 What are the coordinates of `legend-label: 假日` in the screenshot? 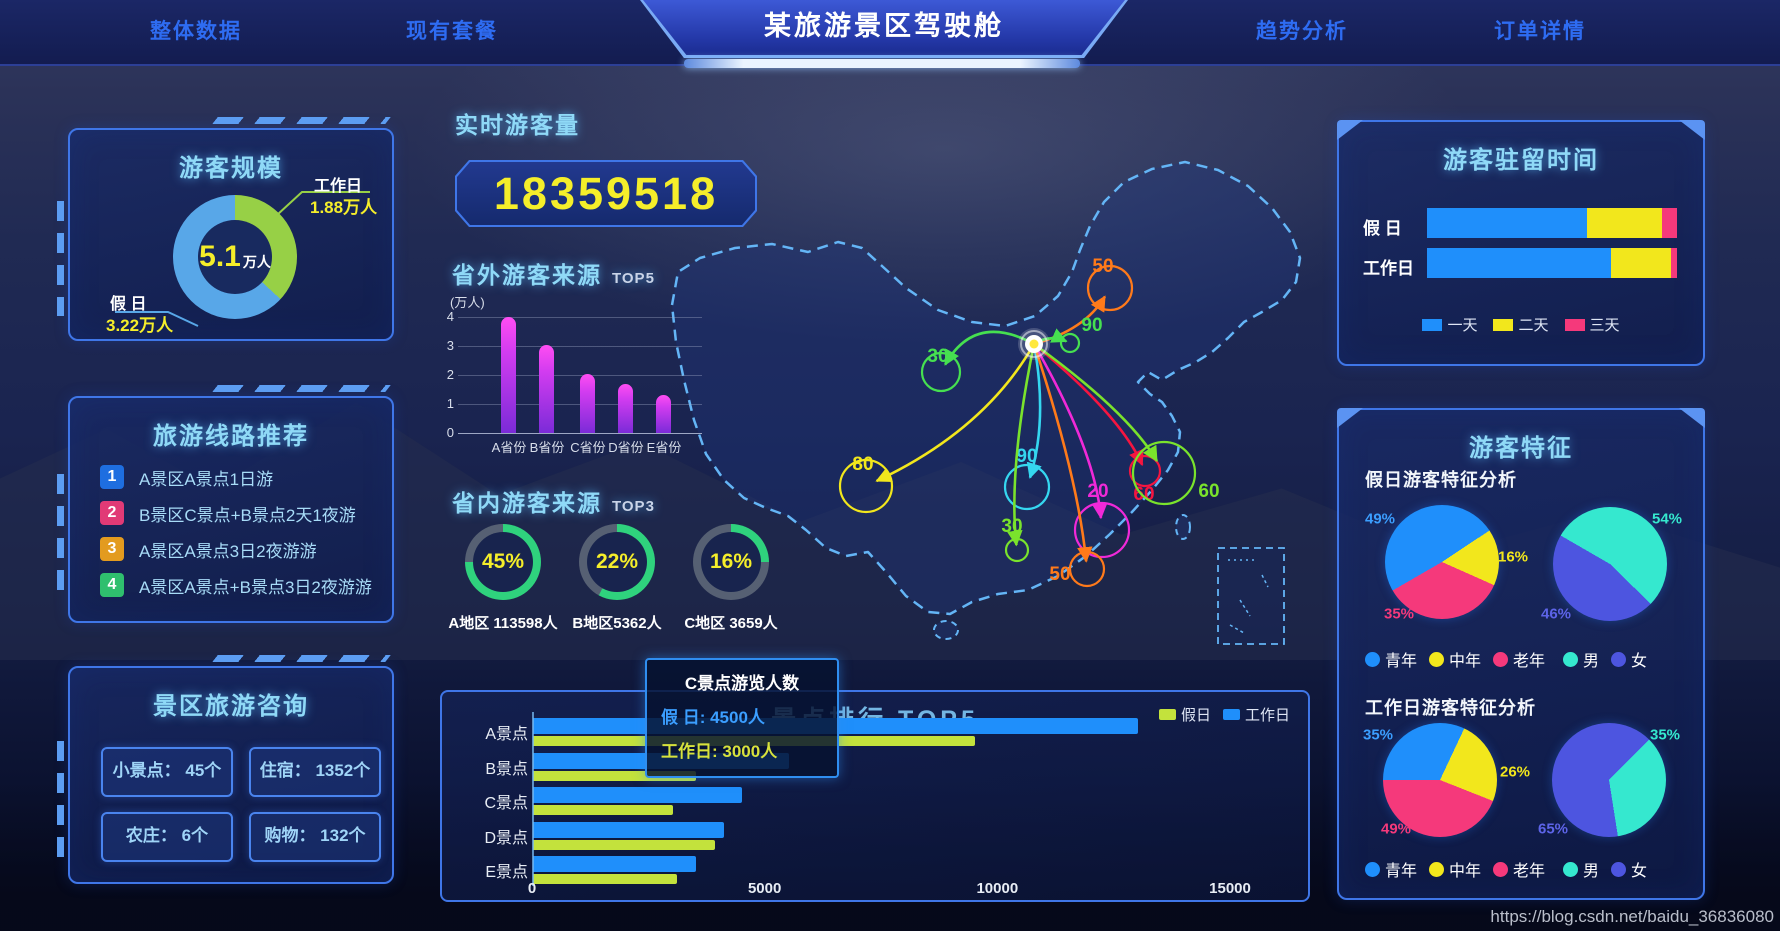 It's located at (1195, 715).